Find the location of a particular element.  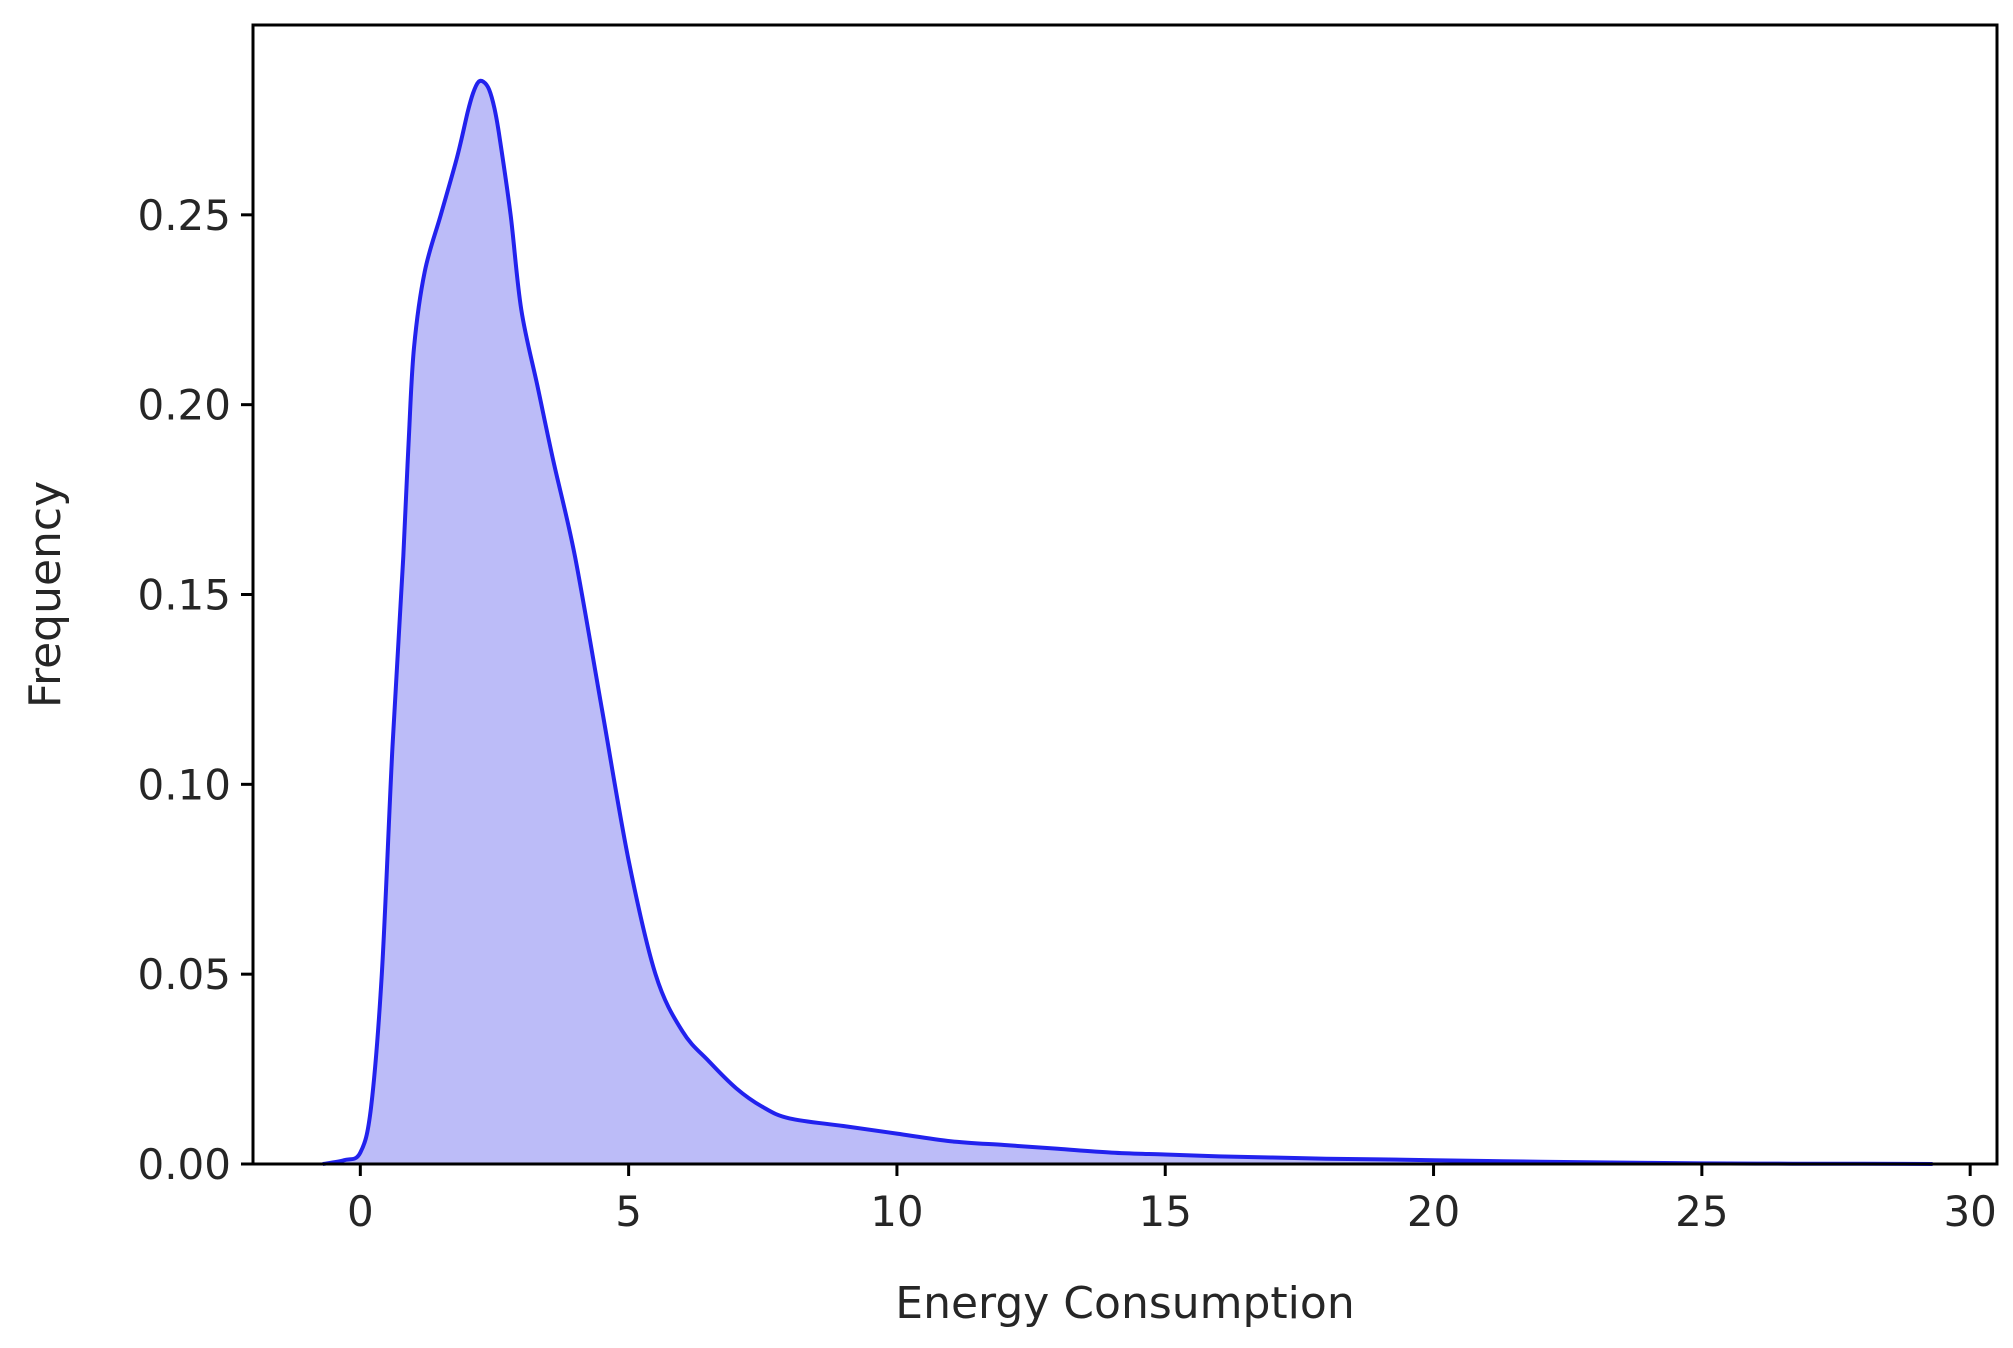

x-axis: 0 5 10 15 20 25 30 is located at coordinates (1172, 1200).